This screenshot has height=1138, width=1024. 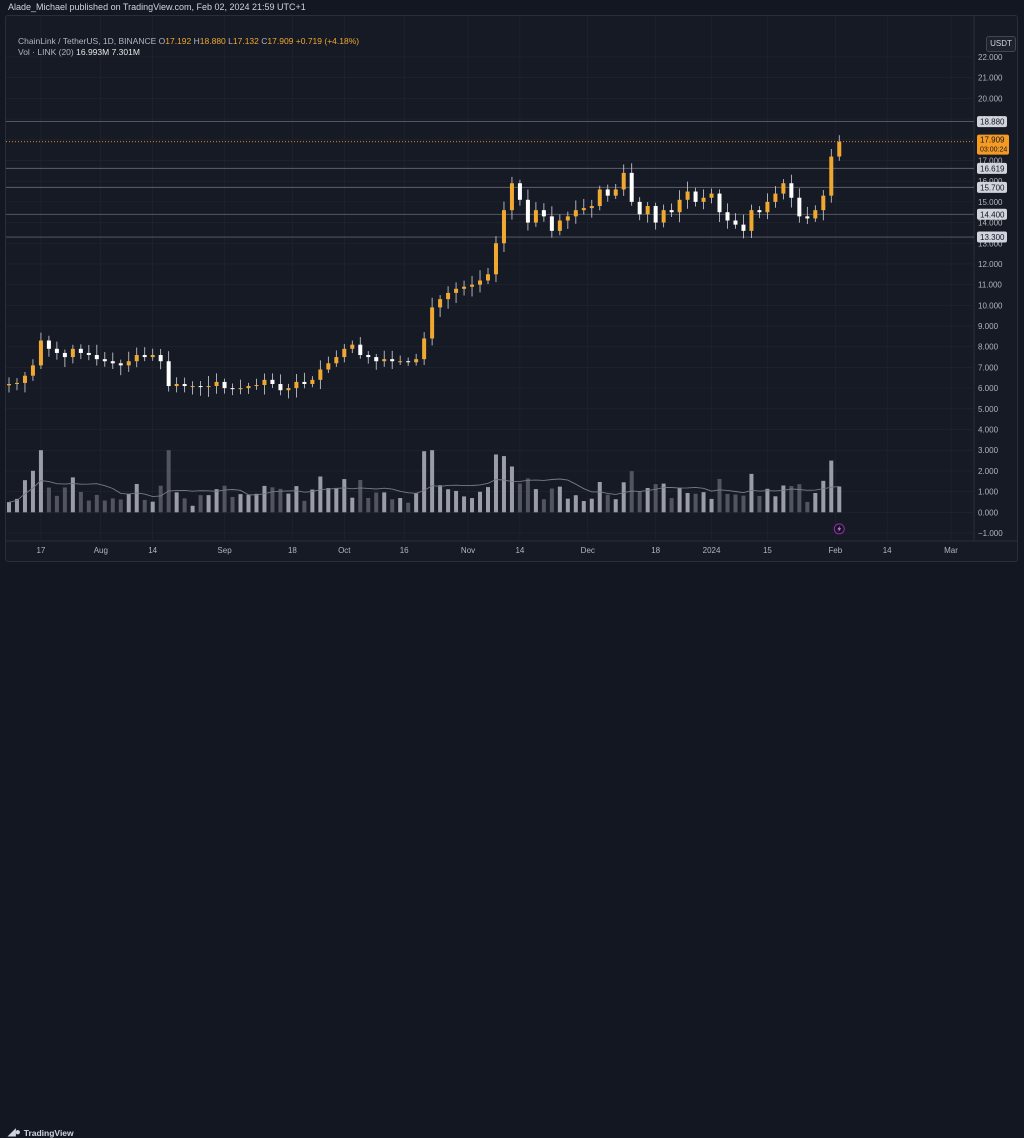 What do you see at coordinates (992, 168) in the screenshot?
I see `price-level-label: 16.619` at bounding box center [992, 168].